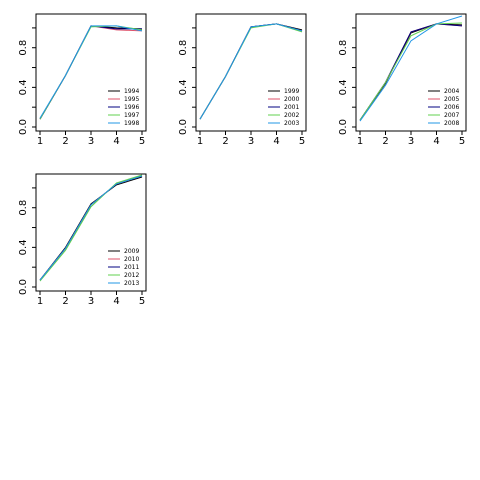 Image resolution: width=480 pixels, height=480 pixels. Describe the element at coordinates (451, 99) in the screenshot. I see `legend-label: 2005` at that location.